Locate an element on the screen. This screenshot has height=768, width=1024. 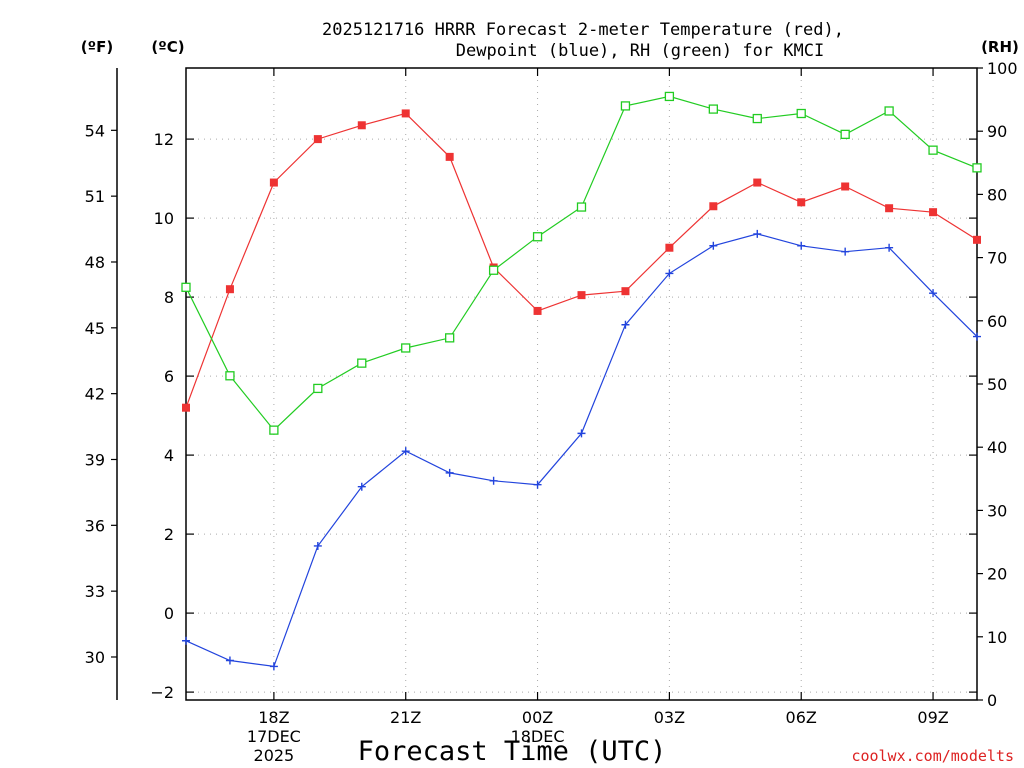
fahrenheit-tick-label: 51 is located at coordinates (95, 196).